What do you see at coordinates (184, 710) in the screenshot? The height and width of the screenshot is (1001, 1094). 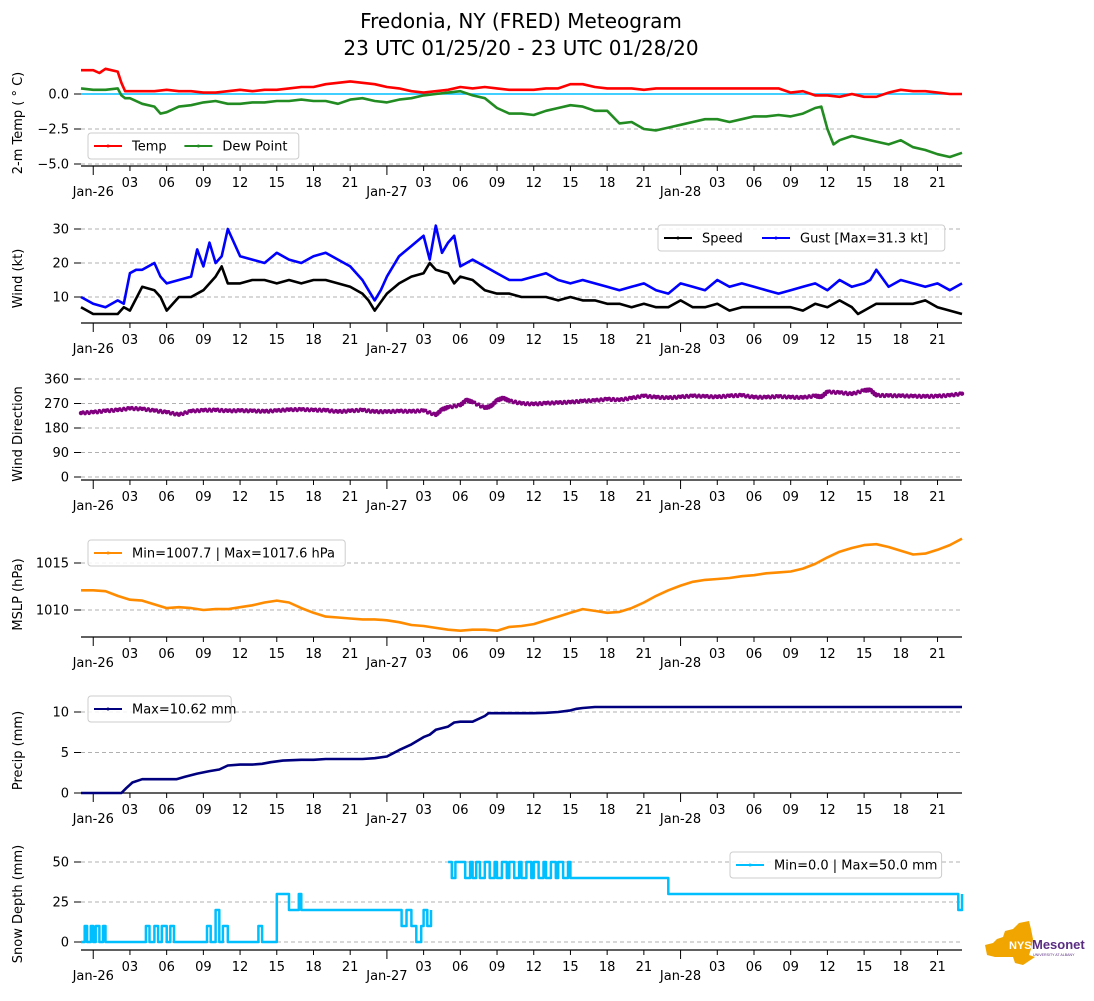 I see `legend-label: Max=10.62 mm` at bounding box center [184, 710].